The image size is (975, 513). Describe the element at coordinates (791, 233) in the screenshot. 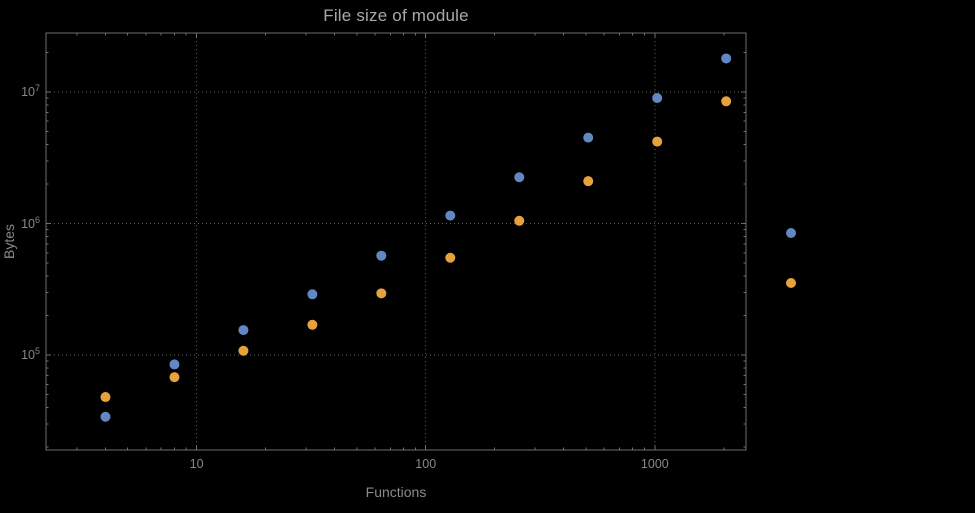

I see `legend-marker-blue` at that location.